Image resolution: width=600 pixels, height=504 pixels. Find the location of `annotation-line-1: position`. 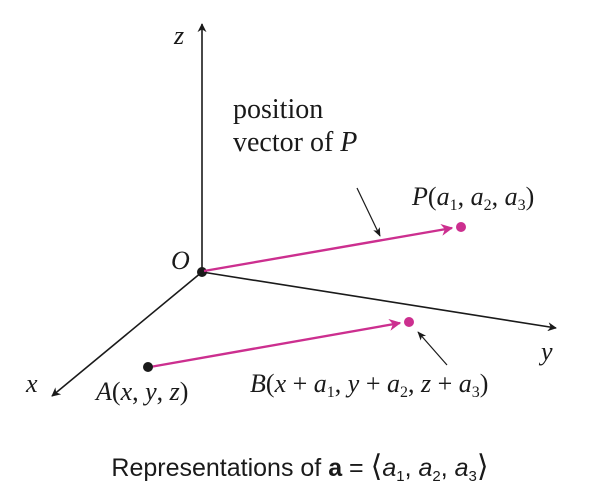

annotation-line-1: position is located at coordinates (278, 109).